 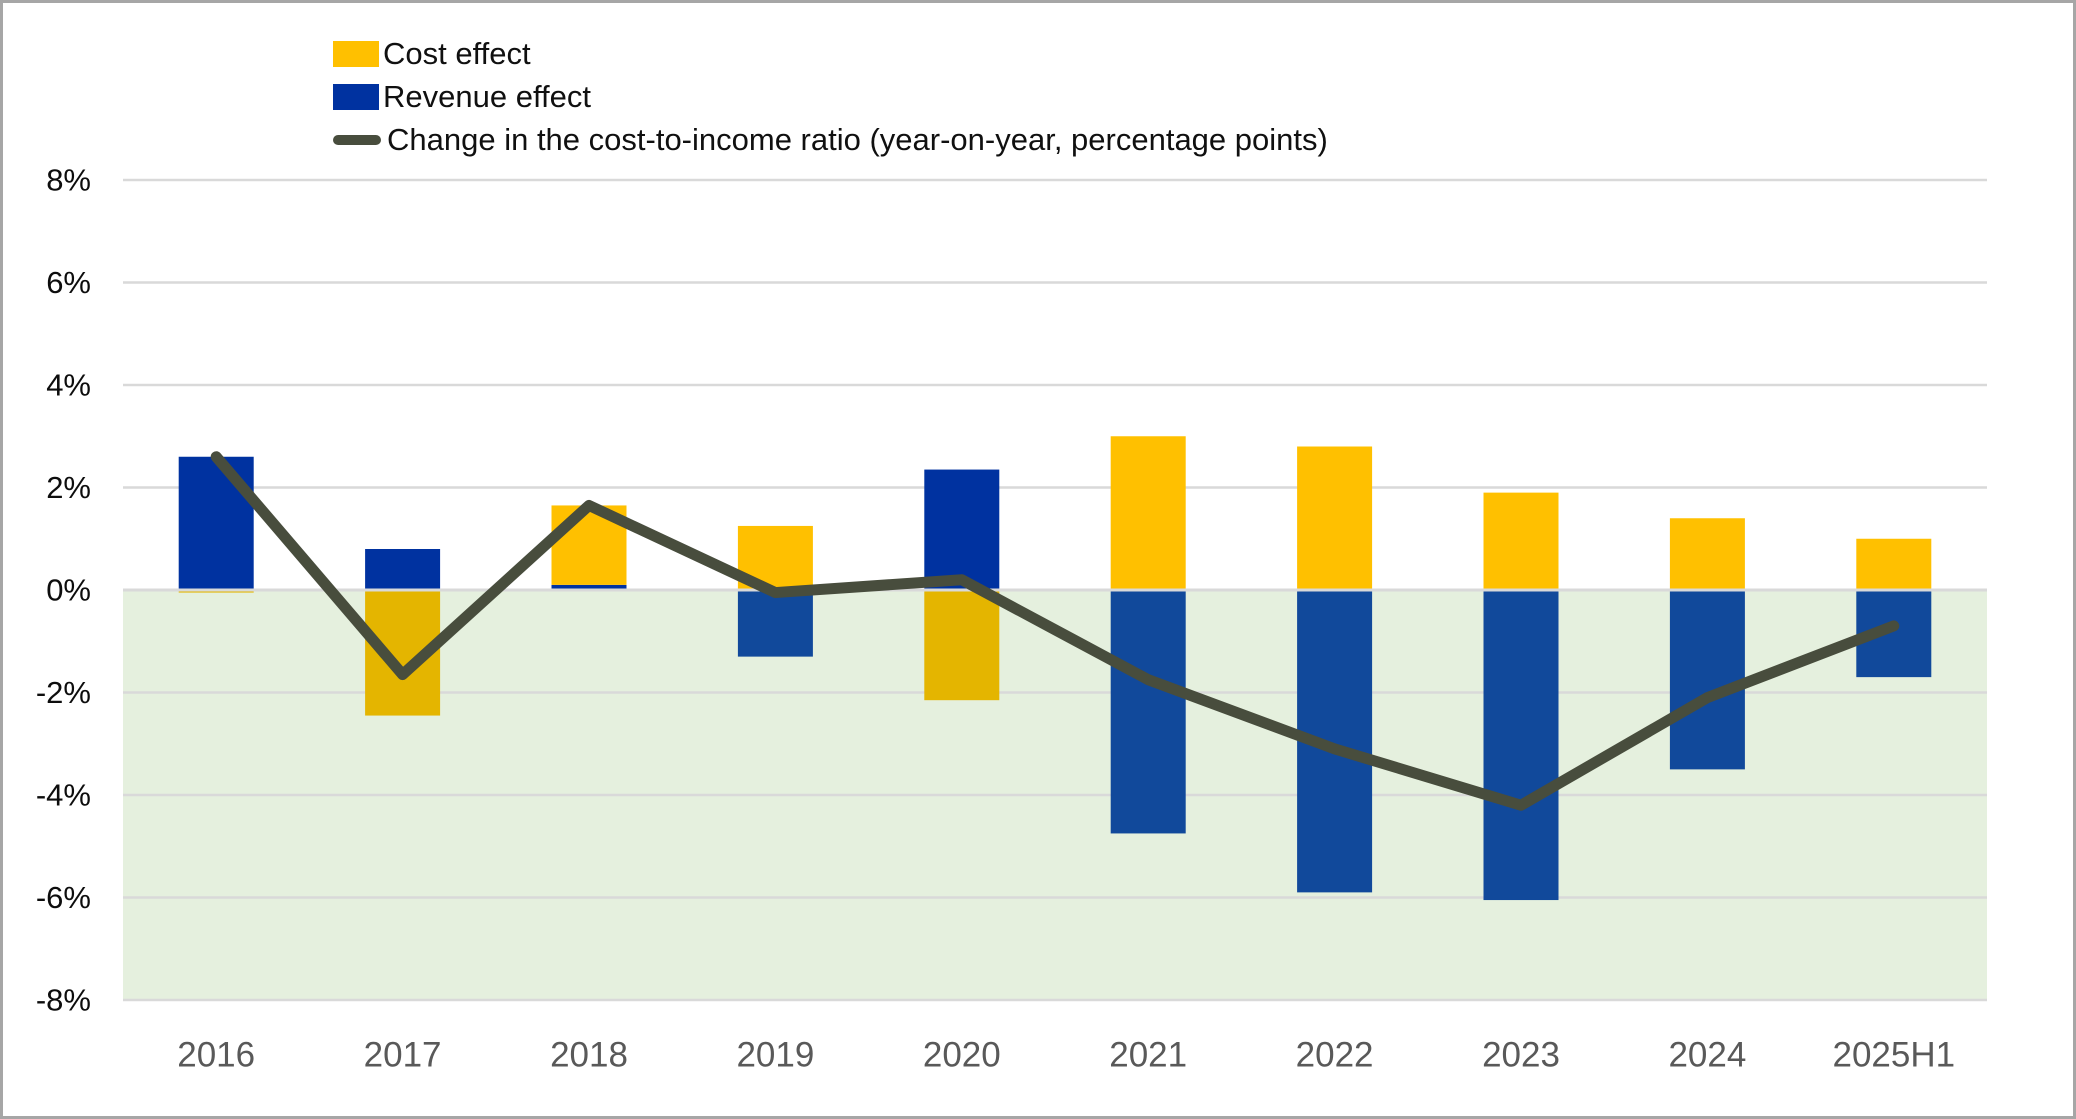 What do you see at coordinates (216, 1055) in the screenshot?
I see `x-axis-category-label: 2016` at bounding box center [216, 1055].